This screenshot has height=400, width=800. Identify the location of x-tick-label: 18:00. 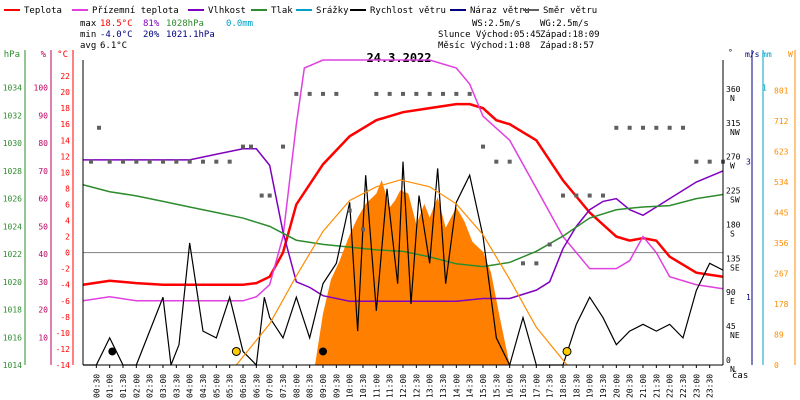
(563, 386).